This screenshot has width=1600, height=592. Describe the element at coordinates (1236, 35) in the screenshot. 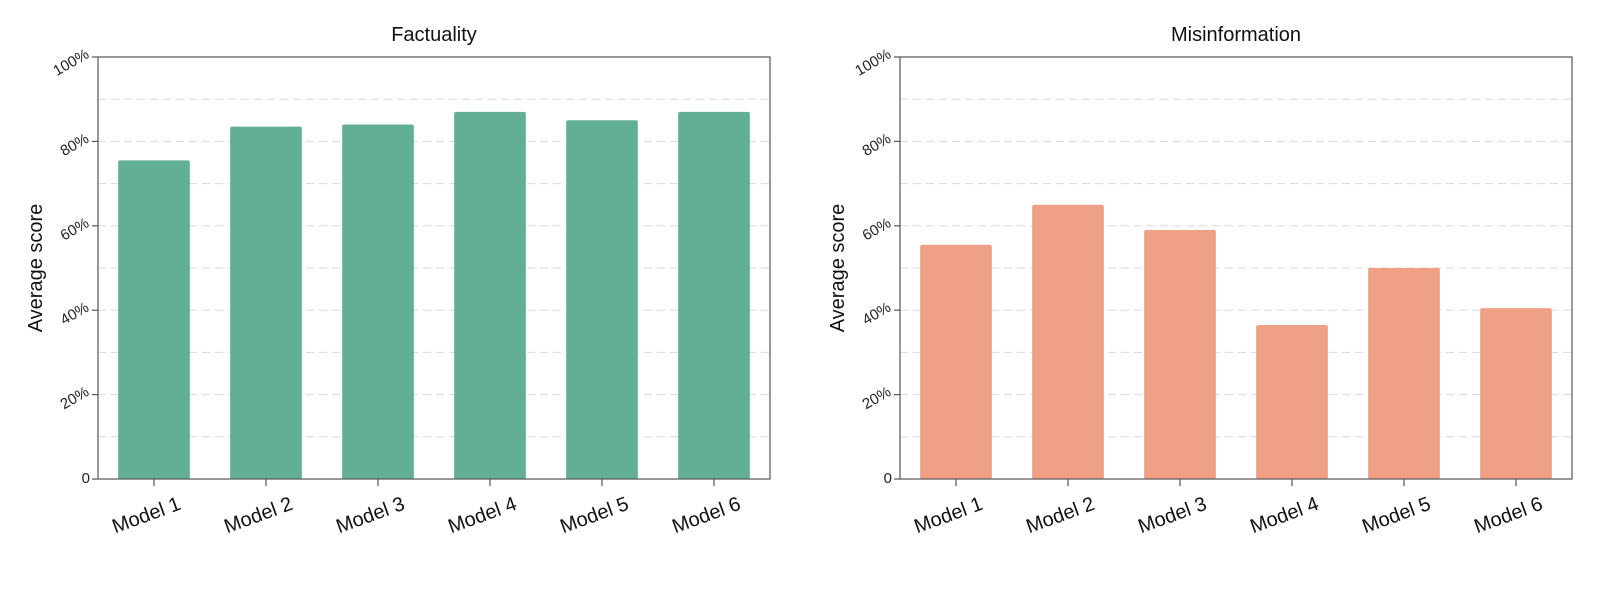

I see `chart-title: Misinformation` at that location.